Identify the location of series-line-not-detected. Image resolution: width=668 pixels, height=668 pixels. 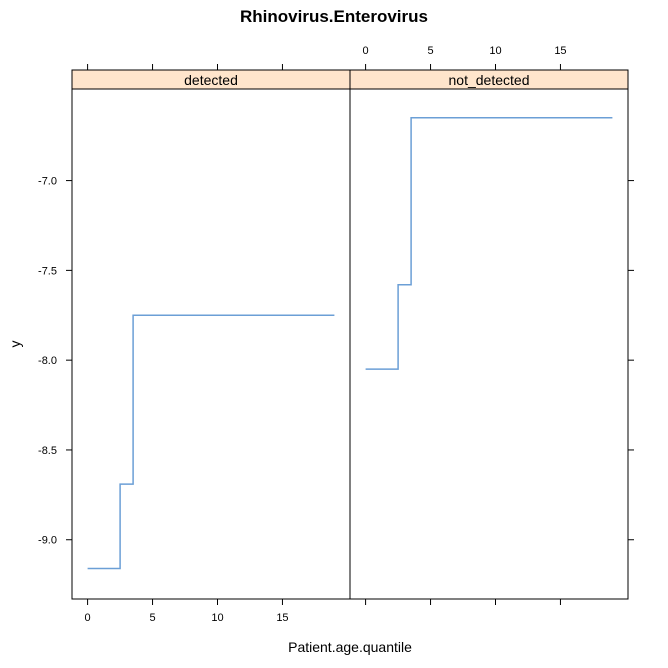
(489, 243).